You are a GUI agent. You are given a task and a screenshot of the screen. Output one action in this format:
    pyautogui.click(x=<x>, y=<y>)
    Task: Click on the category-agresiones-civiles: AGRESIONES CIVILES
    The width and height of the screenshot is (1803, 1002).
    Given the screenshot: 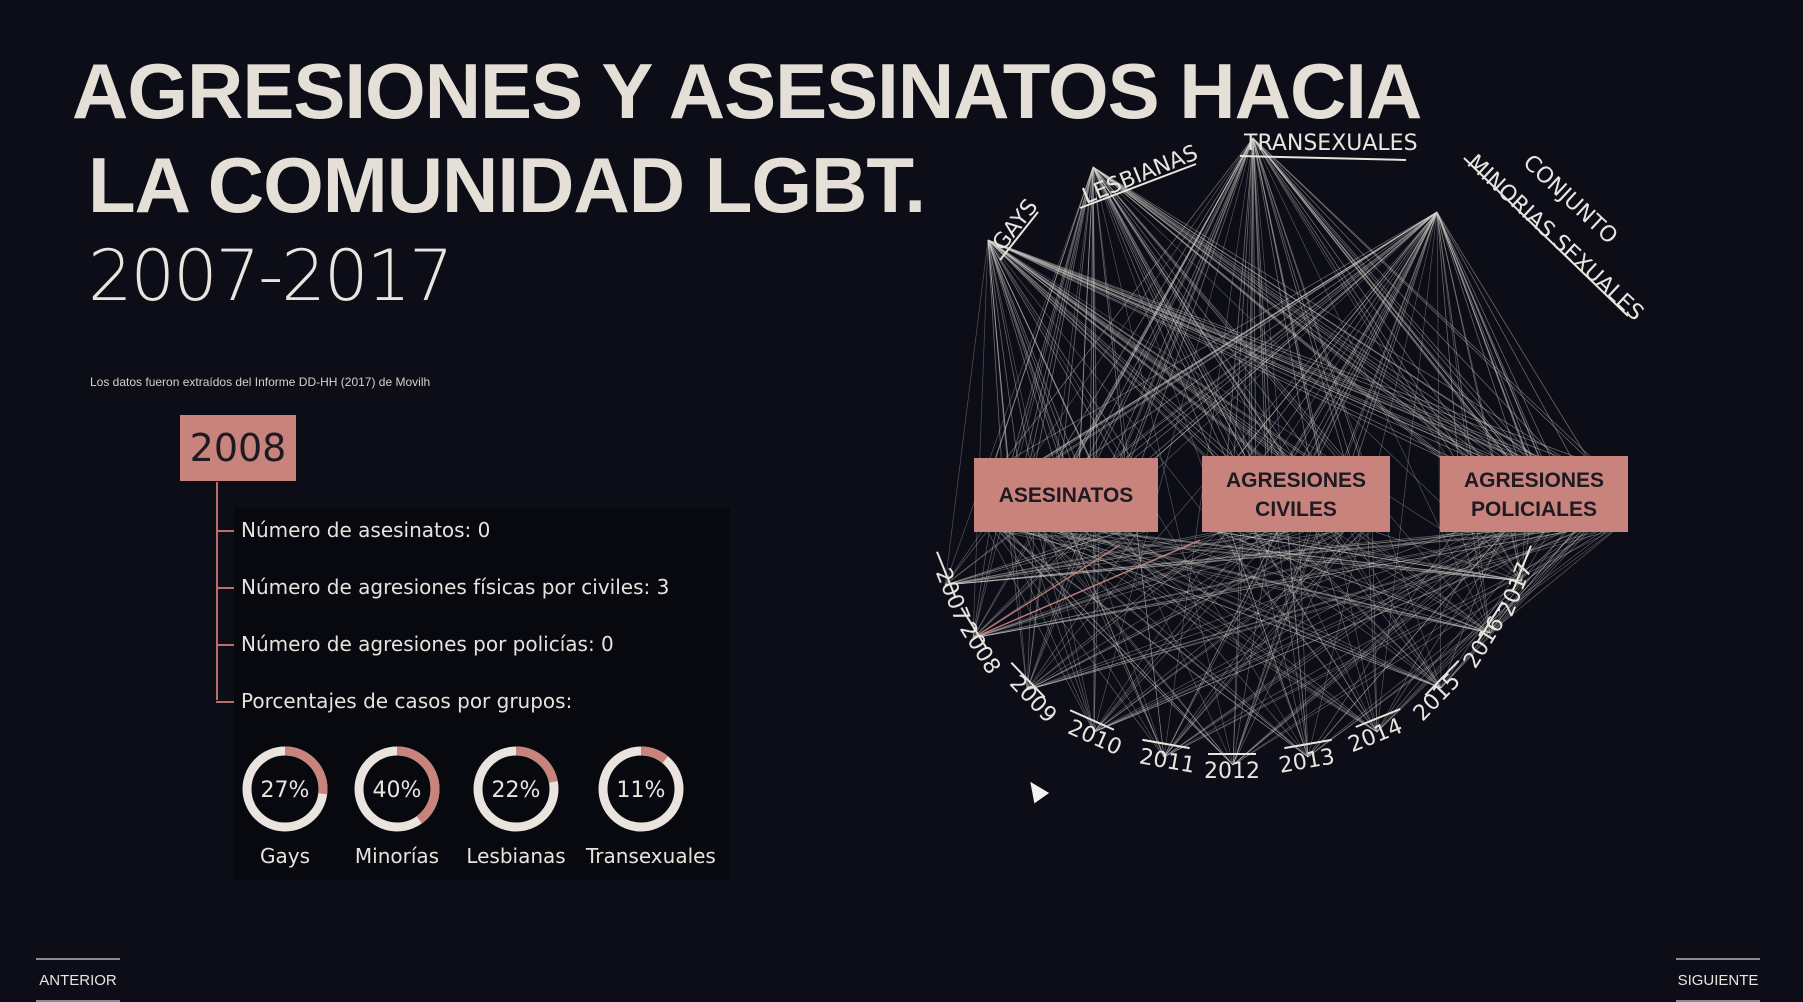 What is the action you would take?
    pyautogui.click(x=1296, y=494)
    